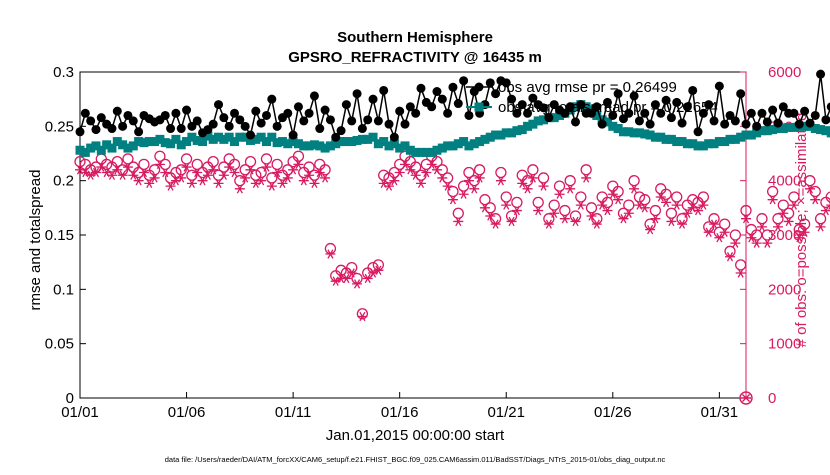  I want to click on y-tick-label: 0.2, so click(63, 181).